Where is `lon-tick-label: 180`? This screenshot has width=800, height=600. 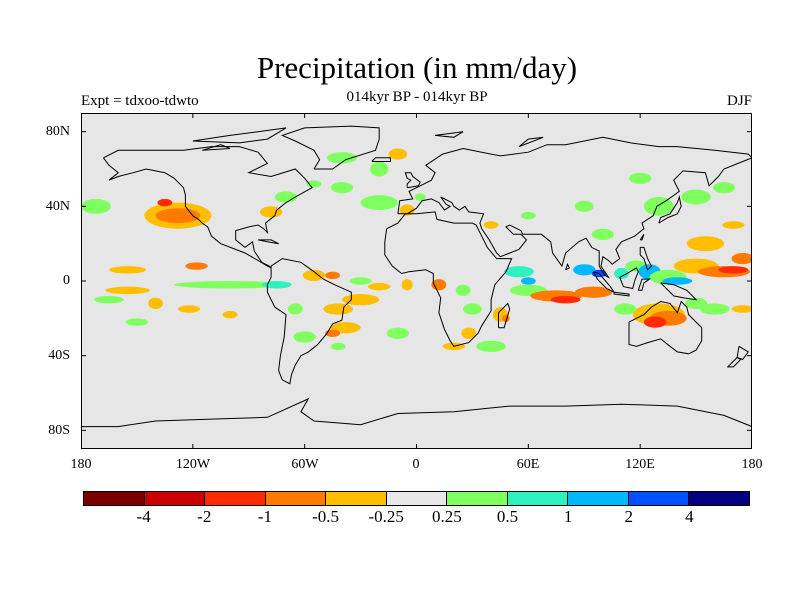 lon-tick-label: 180 is located at coordinates (81, 464).